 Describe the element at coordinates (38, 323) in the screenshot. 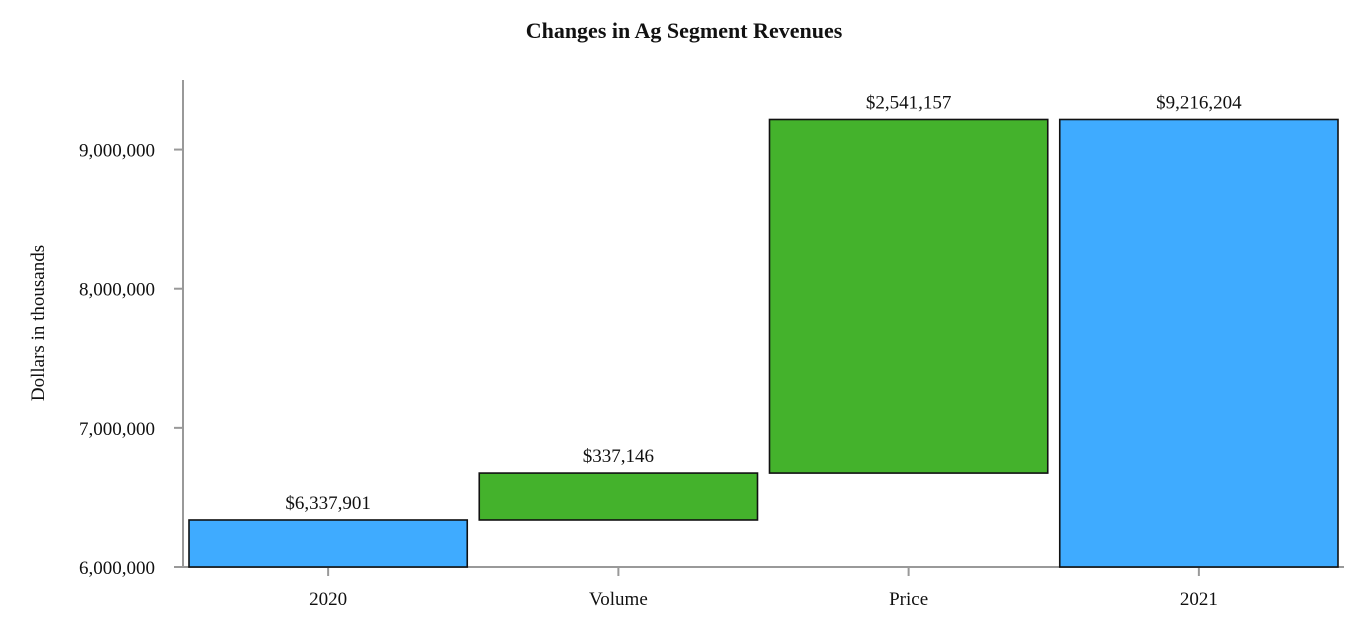

I see `y-axis-label: Dollars in thousands` at that location.